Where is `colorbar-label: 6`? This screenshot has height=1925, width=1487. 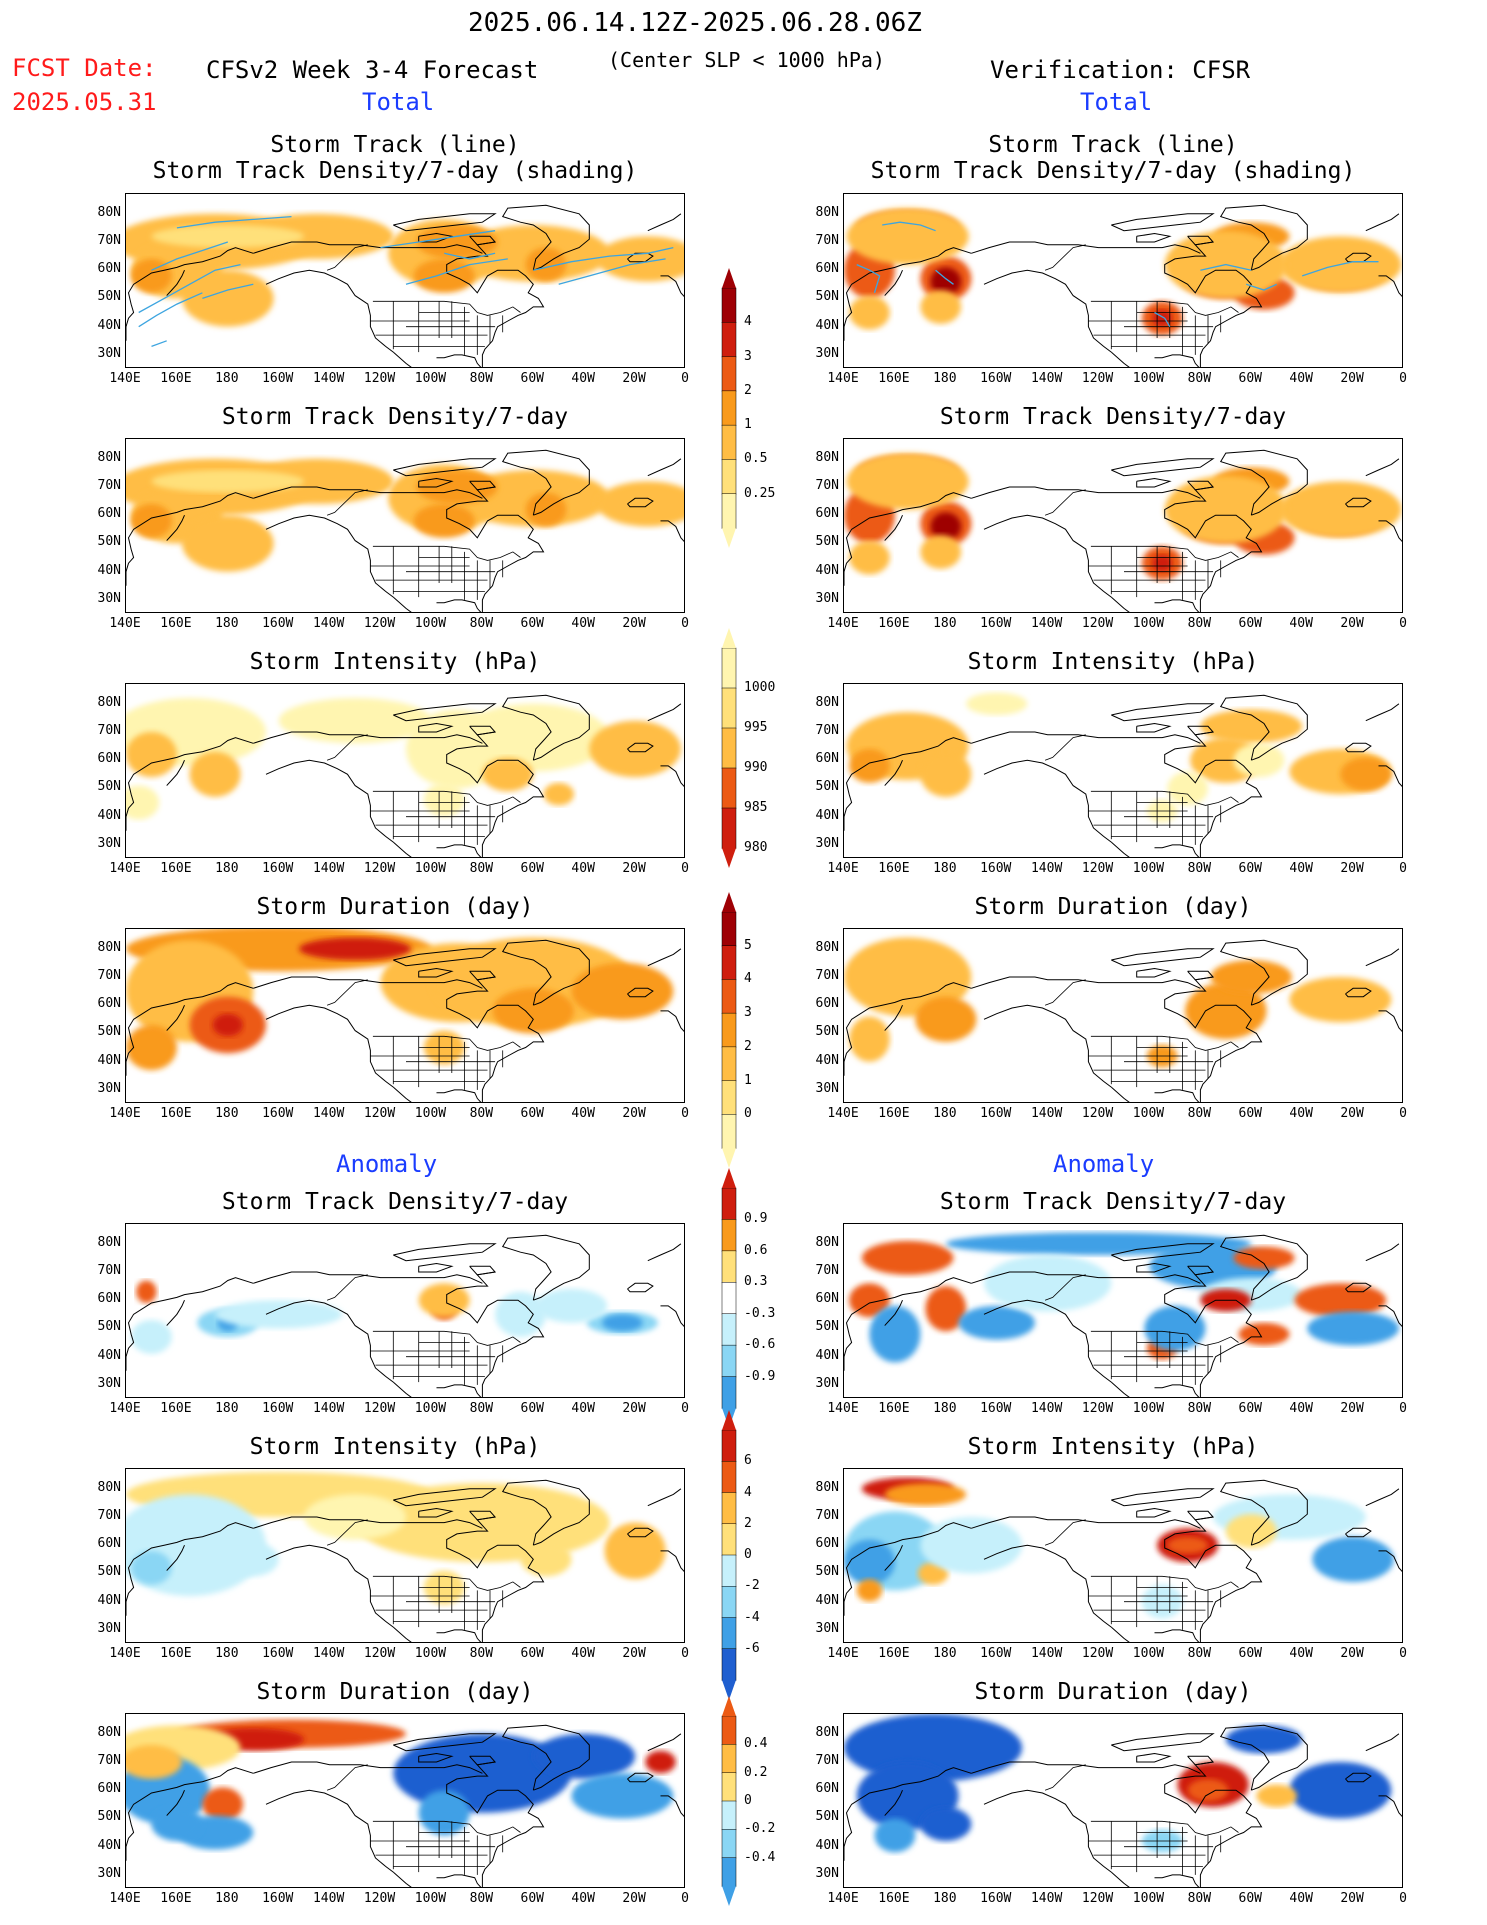
colorbar-label: 6 is located at coordinates (748, 1461).